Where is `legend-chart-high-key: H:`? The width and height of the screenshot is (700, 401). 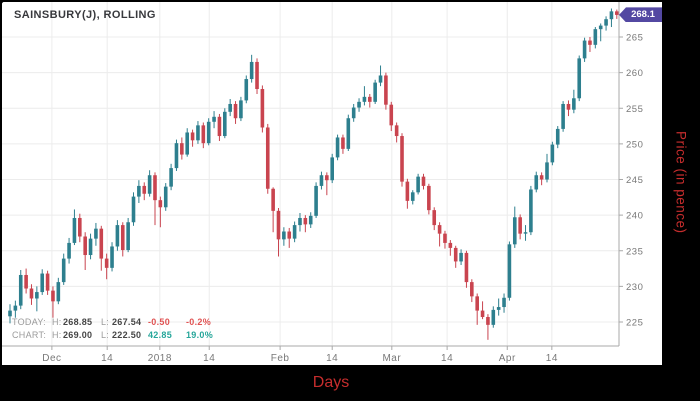 legend-chart-high-key: H: is located at coordinates (57, 335).